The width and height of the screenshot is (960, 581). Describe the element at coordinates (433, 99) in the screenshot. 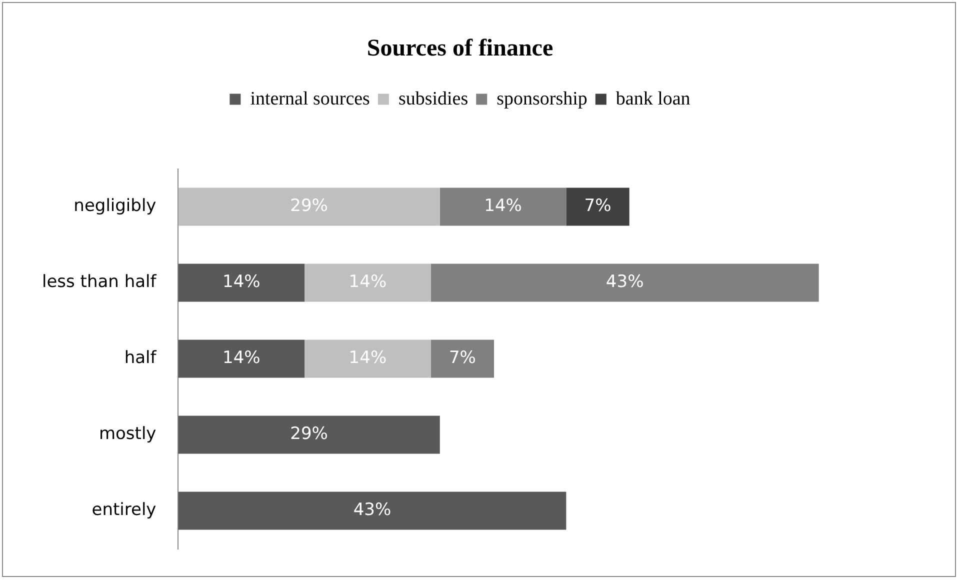

I see `legend-label: subsidies` at that location.